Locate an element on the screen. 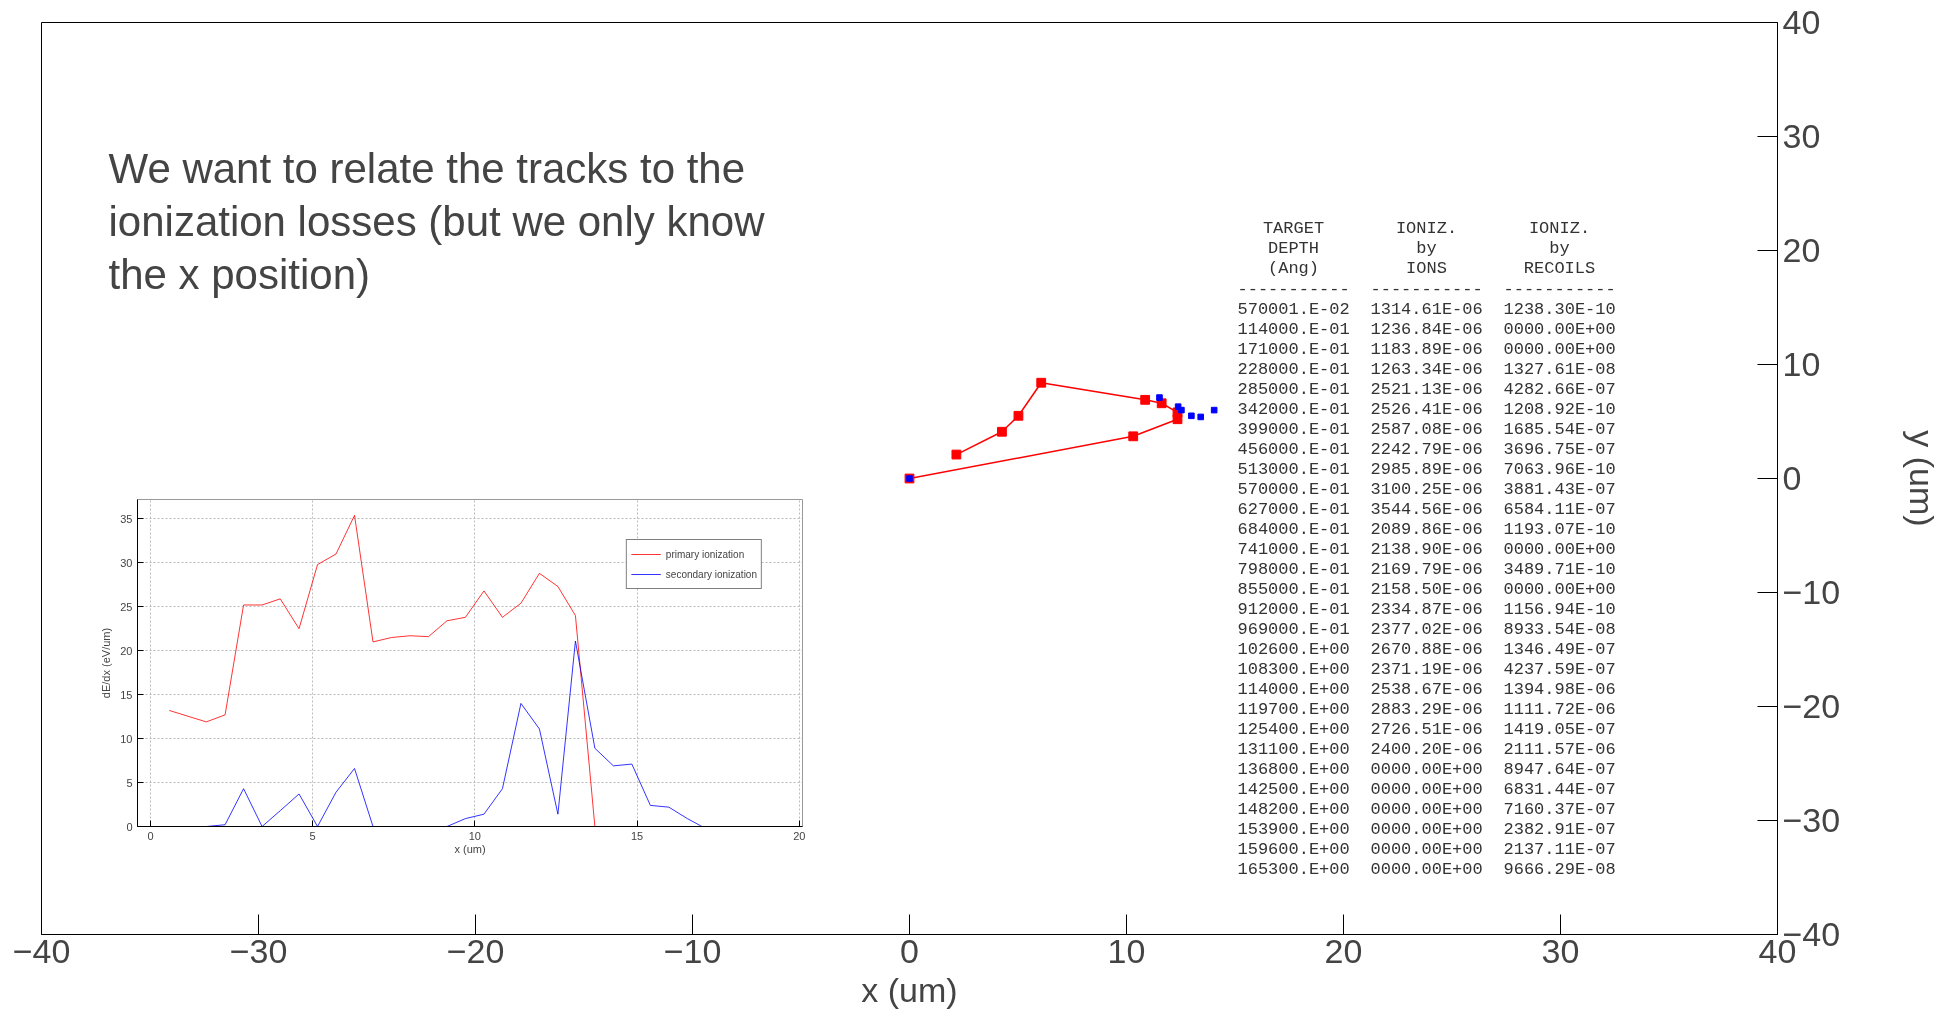 The image size is (1944, 1011). y-tick-label: −20 is located at coordinates (1811, 706).